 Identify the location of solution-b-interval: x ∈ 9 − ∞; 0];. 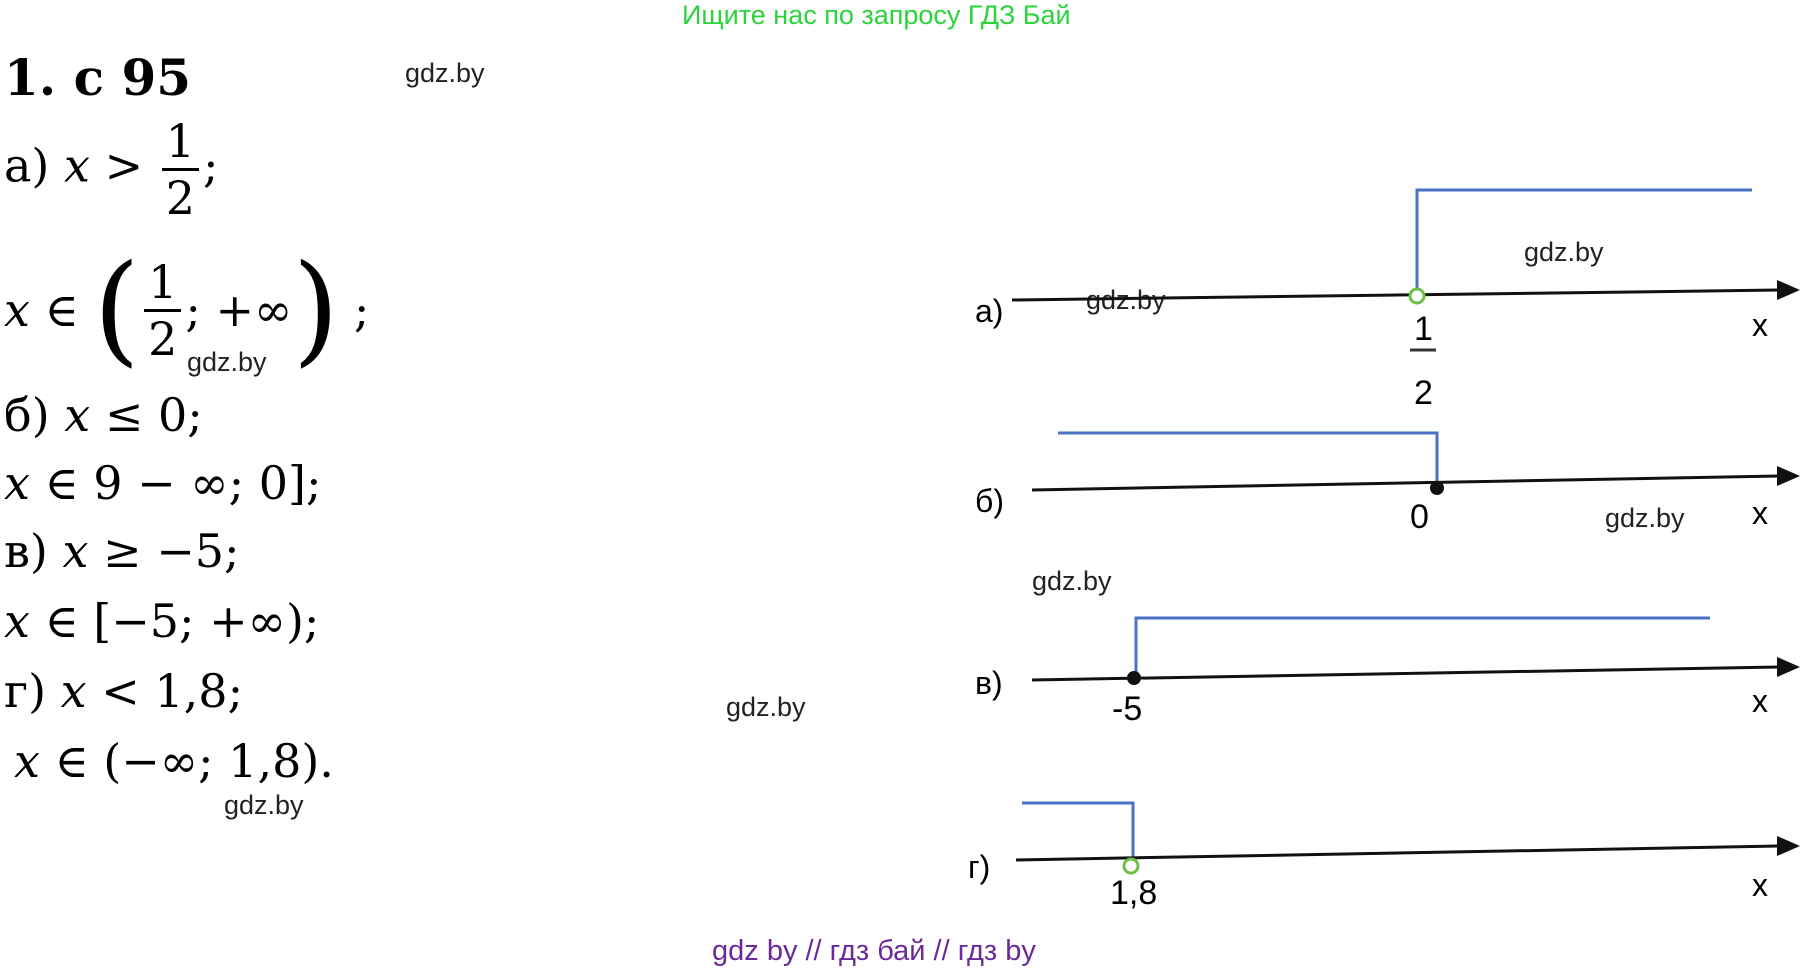
(163, 483).